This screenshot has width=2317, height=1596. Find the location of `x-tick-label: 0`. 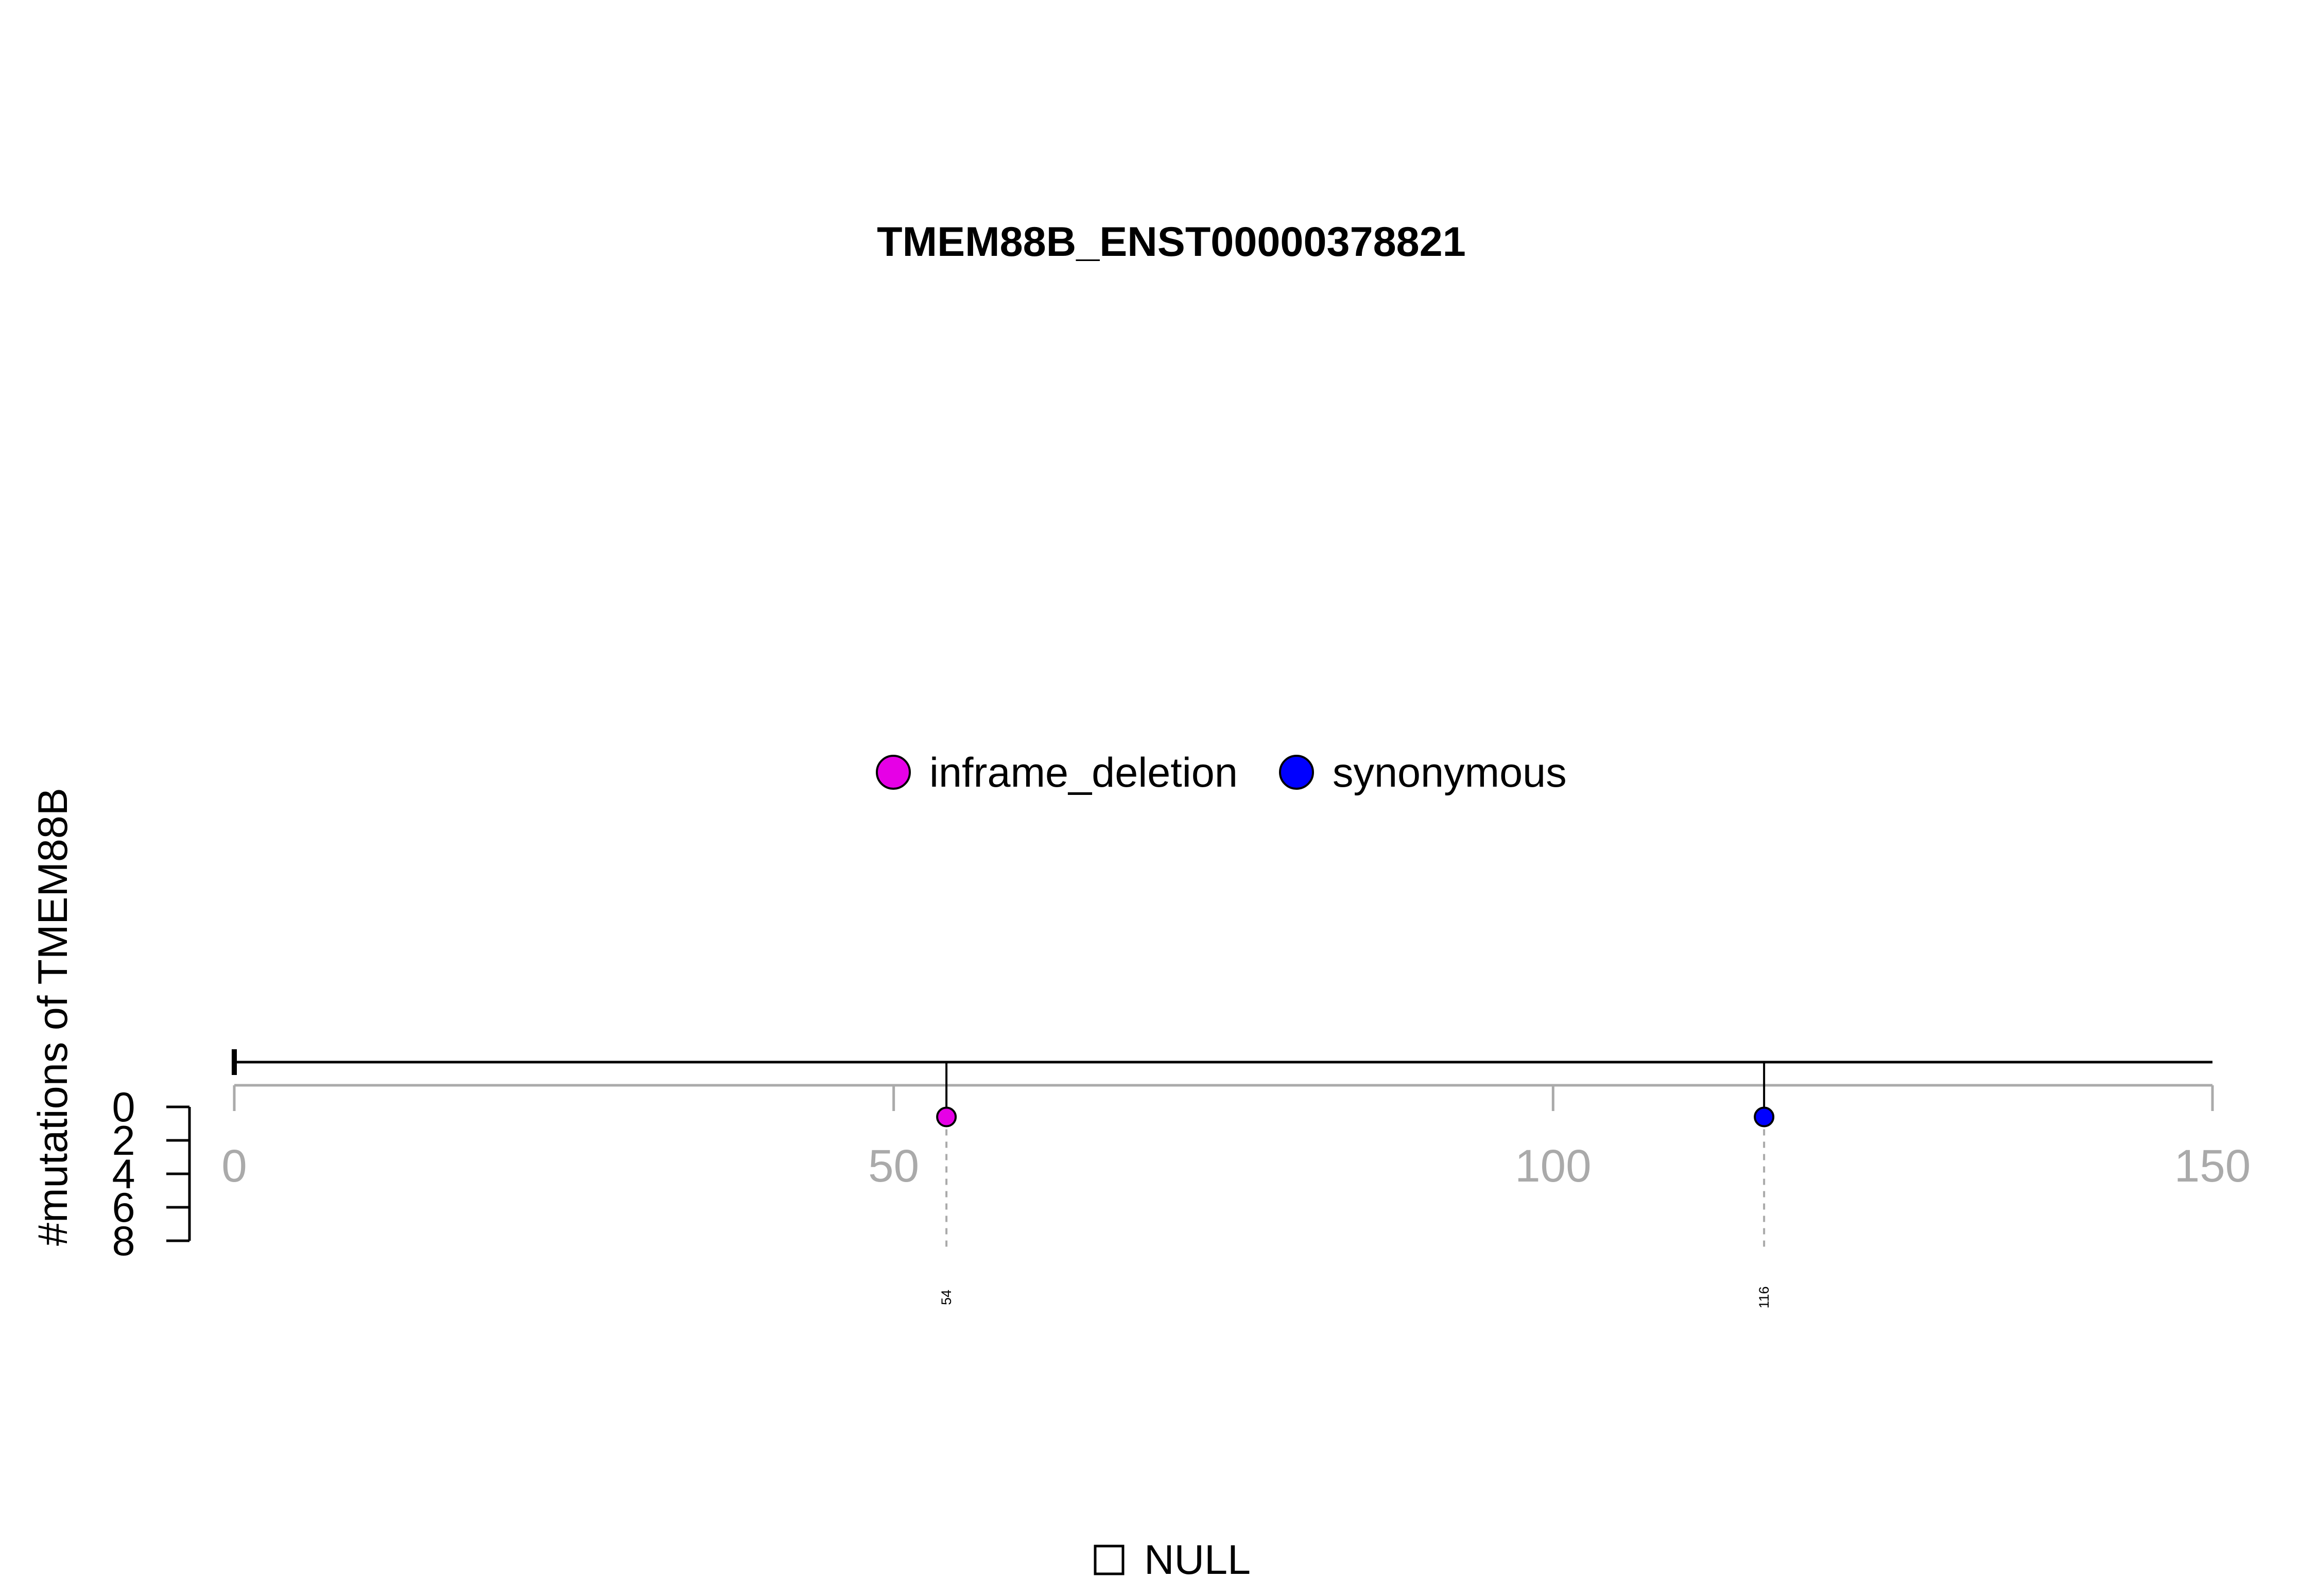

x-tick-label: 0 is located at coordinates (234, 1165).